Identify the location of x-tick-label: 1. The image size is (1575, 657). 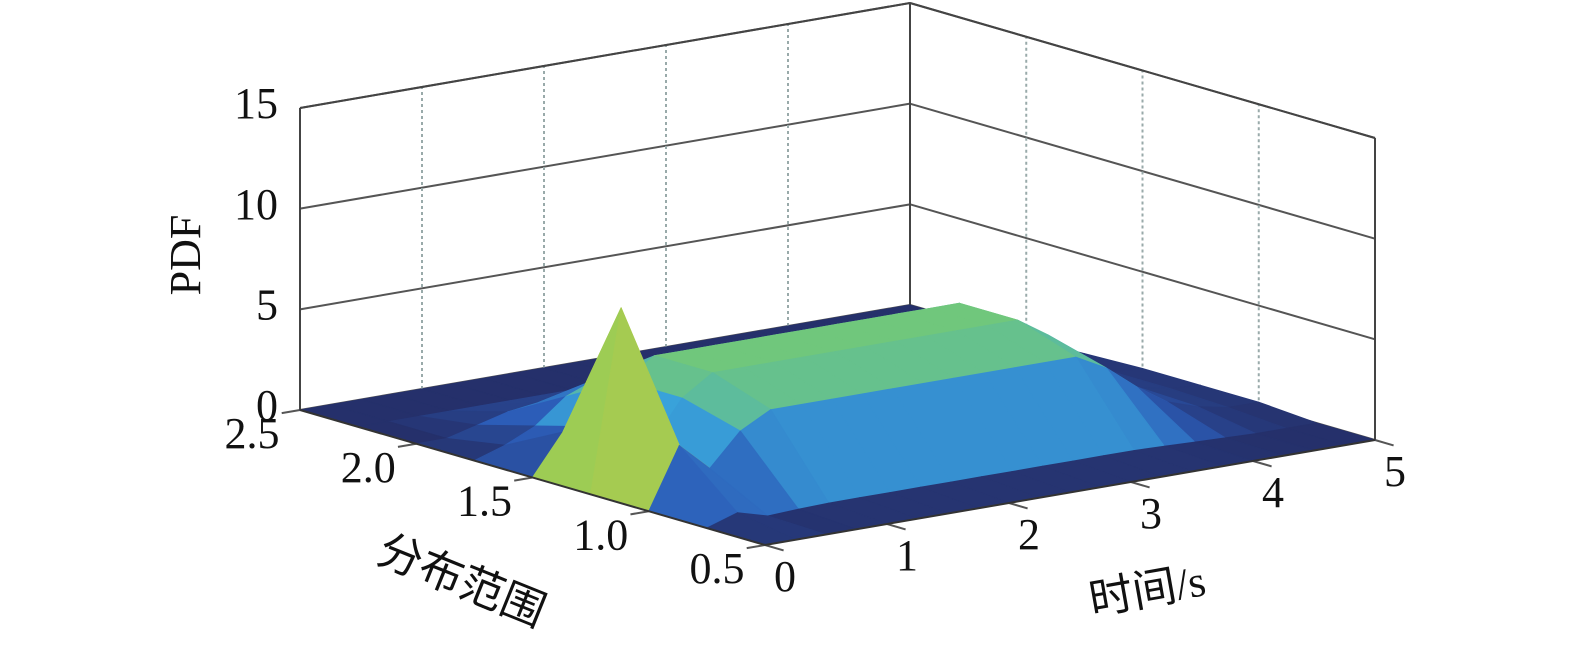
(907, 555).